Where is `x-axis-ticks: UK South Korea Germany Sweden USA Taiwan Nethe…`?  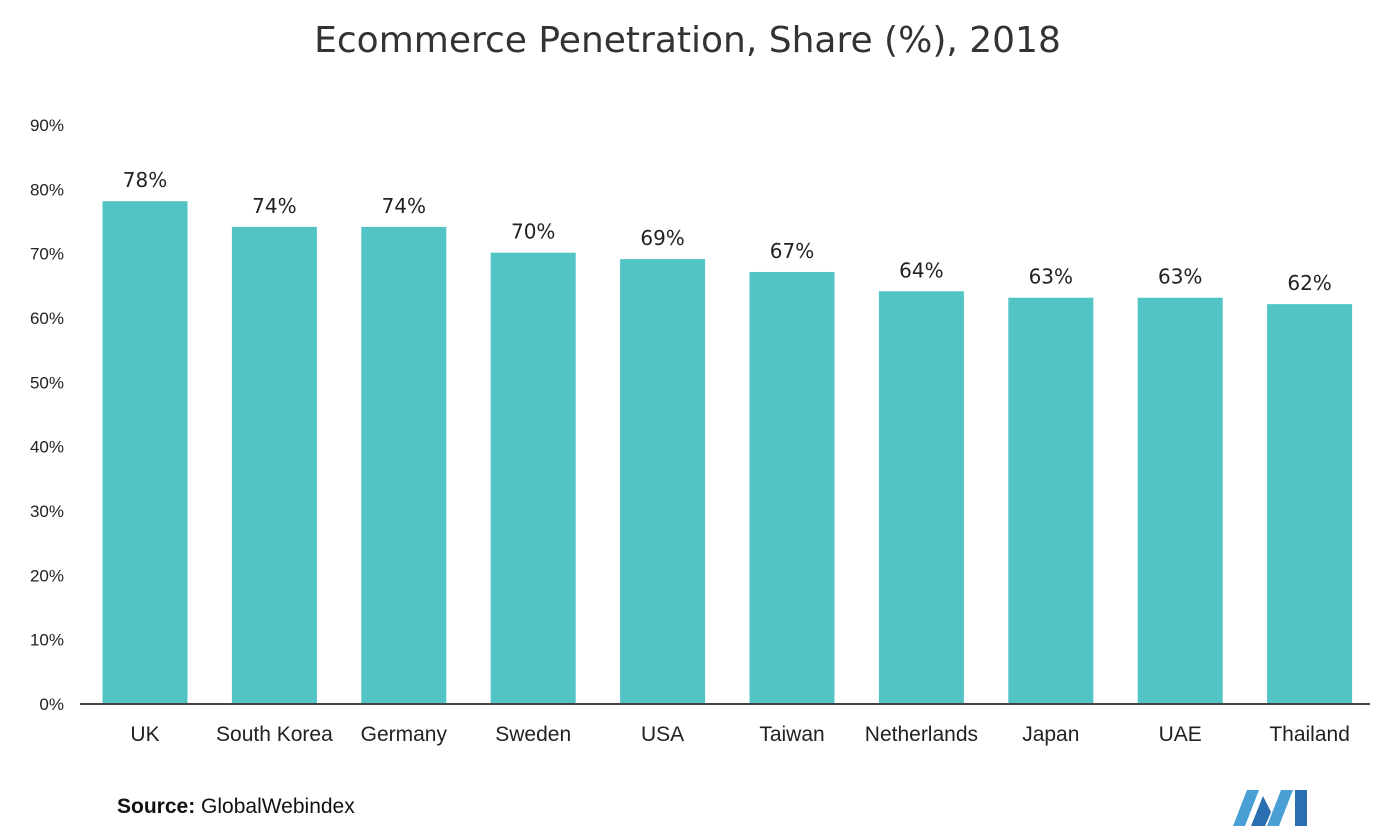
x-axis-ticks: UK South Korea Germany Sweden USA Taiwan Nethe… is located at coordinates (739, 734).